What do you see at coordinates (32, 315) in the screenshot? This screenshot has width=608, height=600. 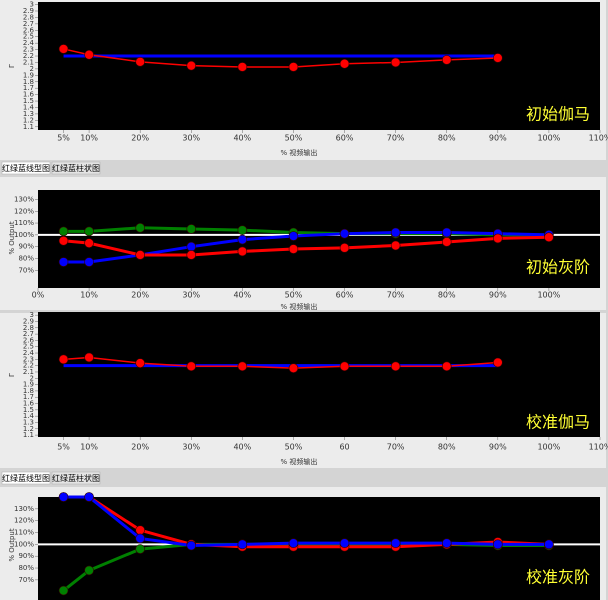 I see `y-tick-label: 3` at bounding box center [32, 315].